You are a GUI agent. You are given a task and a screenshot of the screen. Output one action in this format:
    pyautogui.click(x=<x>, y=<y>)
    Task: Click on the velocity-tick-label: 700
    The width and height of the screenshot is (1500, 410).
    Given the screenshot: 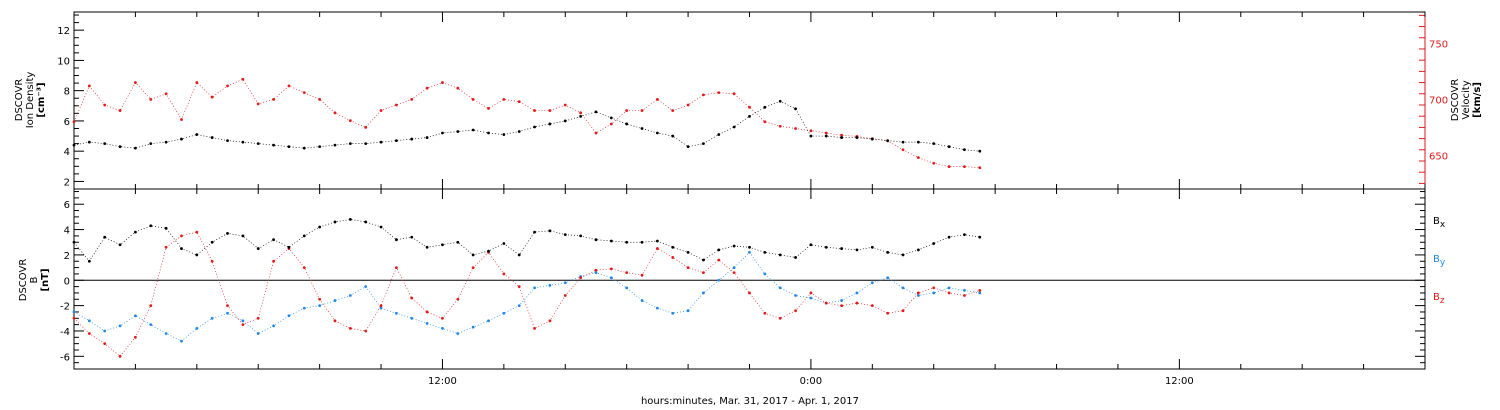 What is the action you would take?
    pyautogui.click(x=1438, y=100)
    